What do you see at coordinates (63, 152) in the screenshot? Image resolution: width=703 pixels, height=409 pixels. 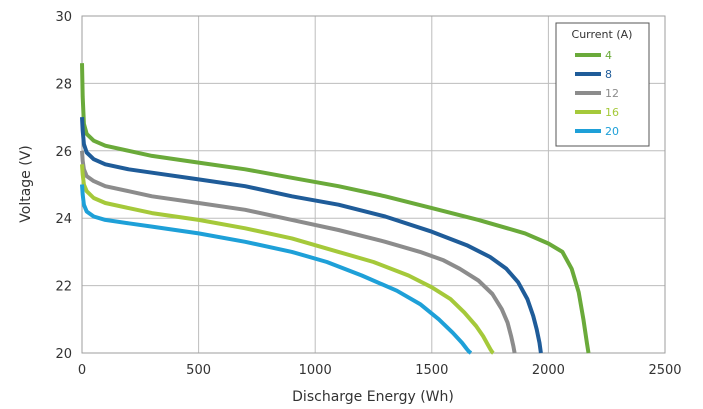 I see `y-tick-label: 26` at bounding box center [63, 152].